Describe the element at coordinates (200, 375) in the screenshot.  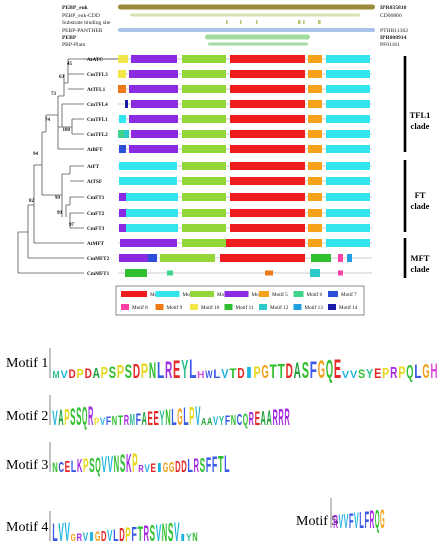
I see `logo-letter-1-18: H` at that location.